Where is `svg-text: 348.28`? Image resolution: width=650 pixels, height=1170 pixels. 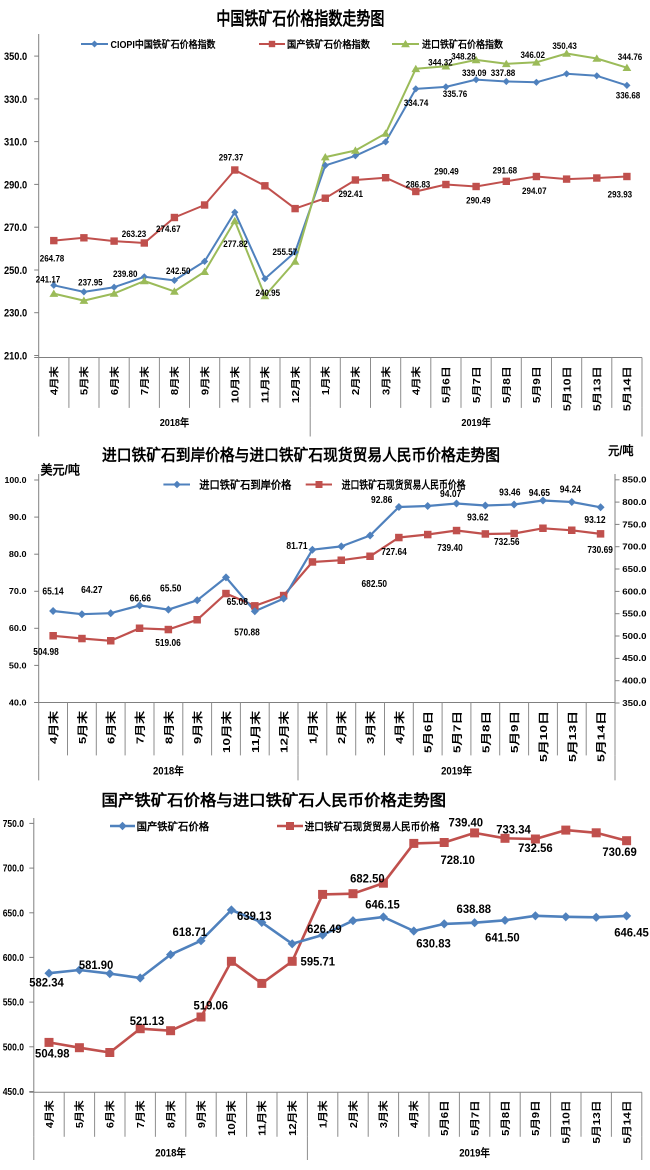
svg-text: 348.28 is located at coordinates (463, 57).